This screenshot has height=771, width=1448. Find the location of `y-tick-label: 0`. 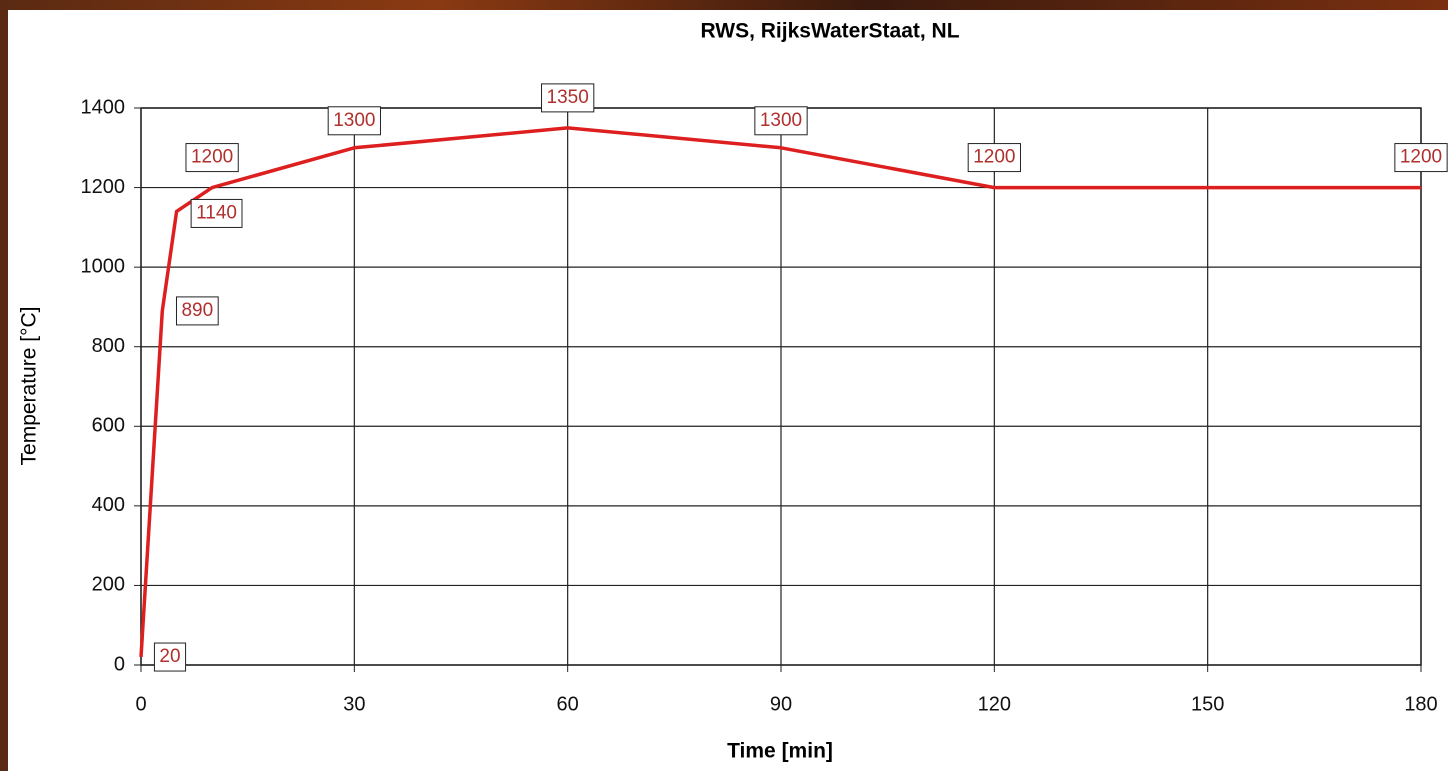

y-tick-label: 0 is located at coordinates (119, 664).